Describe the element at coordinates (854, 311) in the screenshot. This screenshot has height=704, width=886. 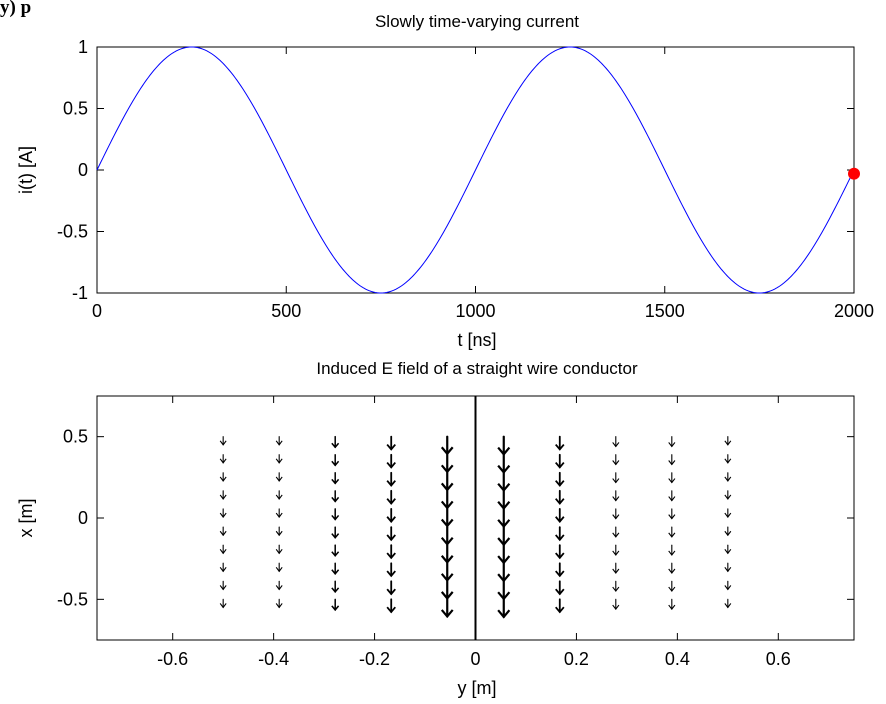
I see `chart1-x-tick-label: 2000` at that location.